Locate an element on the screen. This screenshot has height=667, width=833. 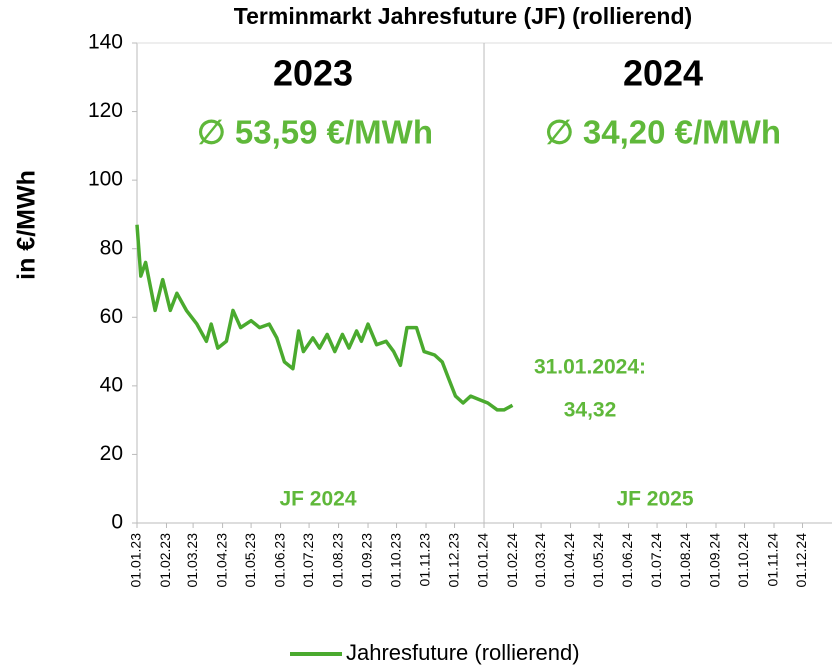
x-tick-label: 01.11.24 is located at coordinates (773, 560).